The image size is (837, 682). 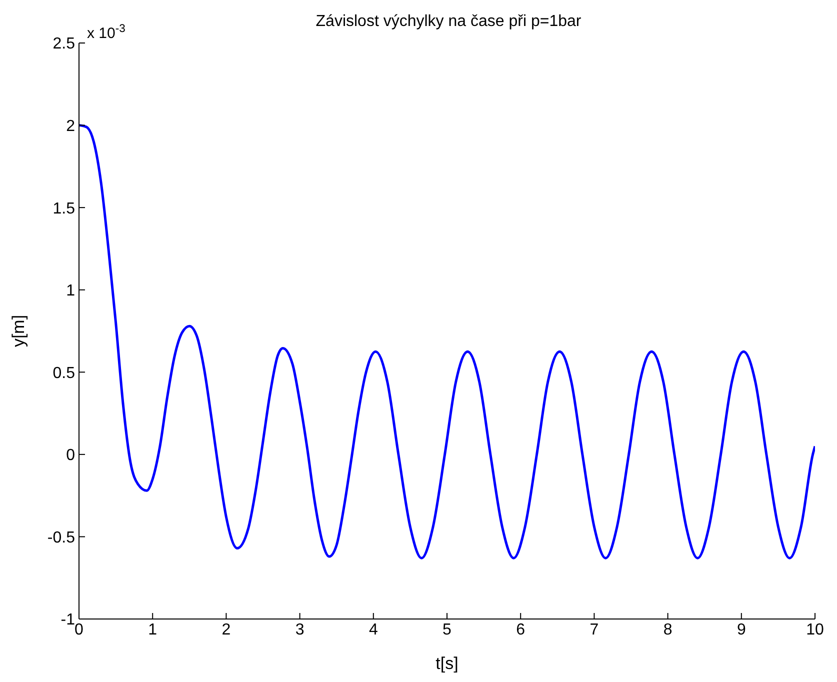 What do you see at coordinates (667, 629) in the screenshot?
I see `x-tick-label: 8` at bounding box center [667, 629].